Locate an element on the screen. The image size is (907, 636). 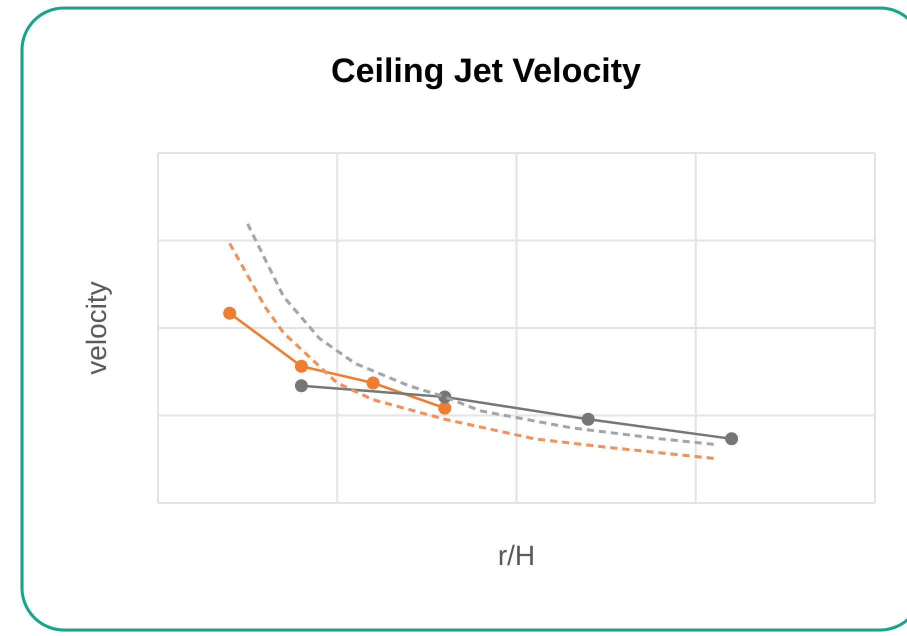
y-axis-title: velocity is located at coordinates (96, 328).